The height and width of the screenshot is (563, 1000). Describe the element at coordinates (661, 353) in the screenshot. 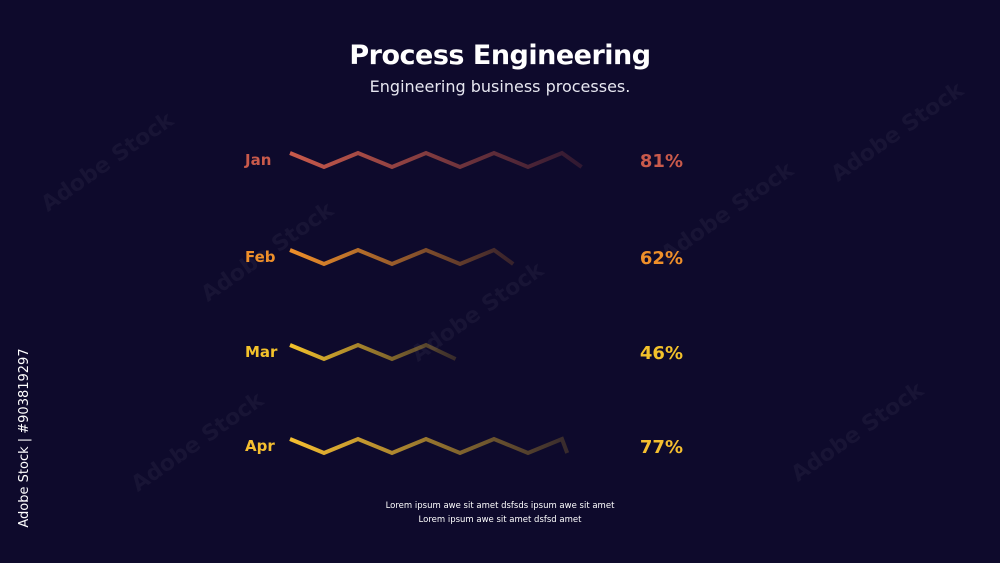

I see `percent-label-mar: 46%` at that location.